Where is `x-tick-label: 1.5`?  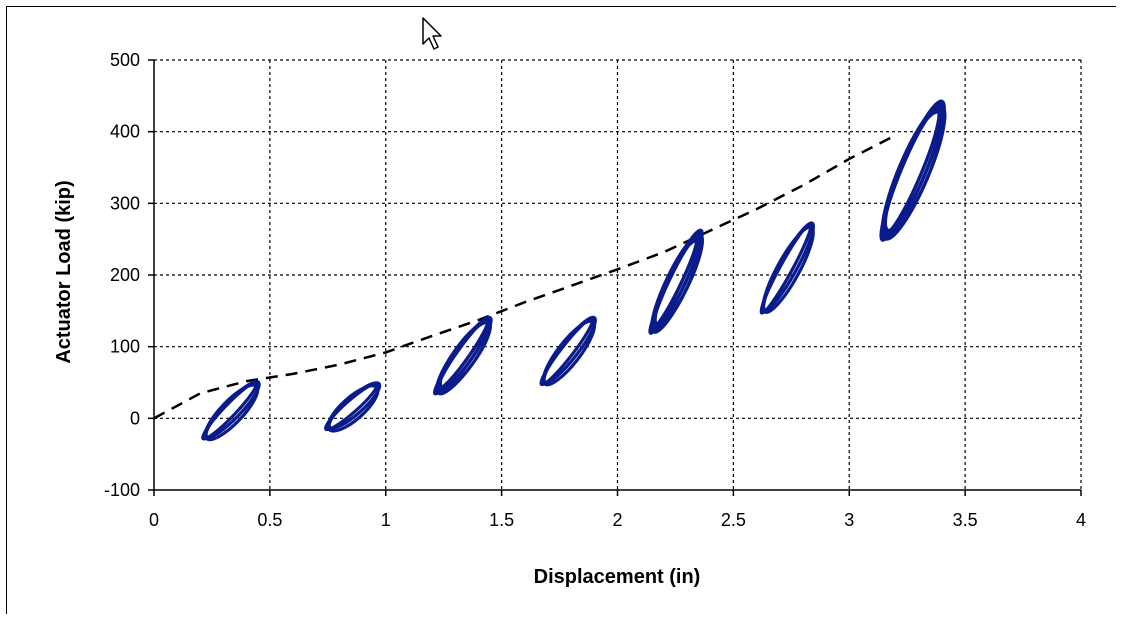
x-tick-label: 1.5 is located at coordinates (501, 520).